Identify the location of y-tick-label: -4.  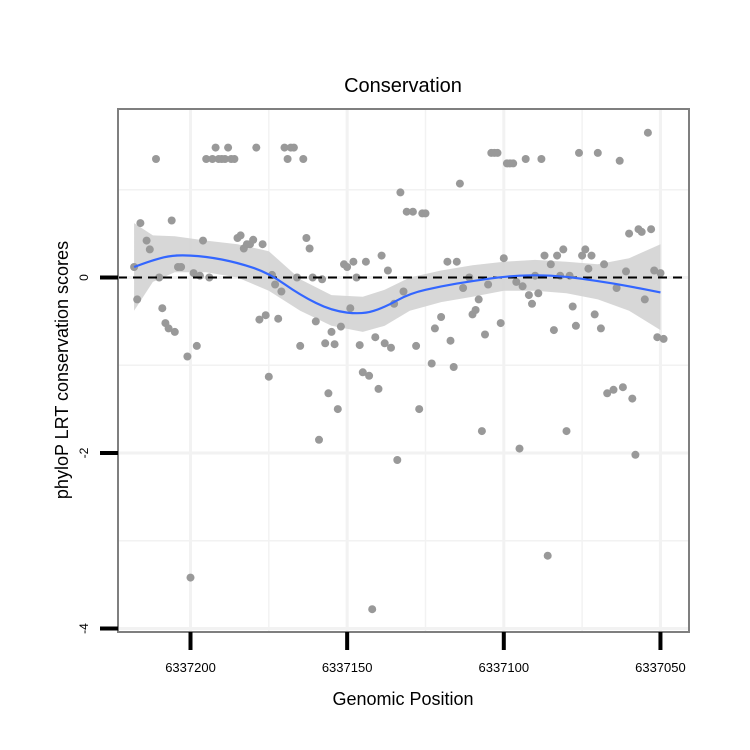
(84, 628).